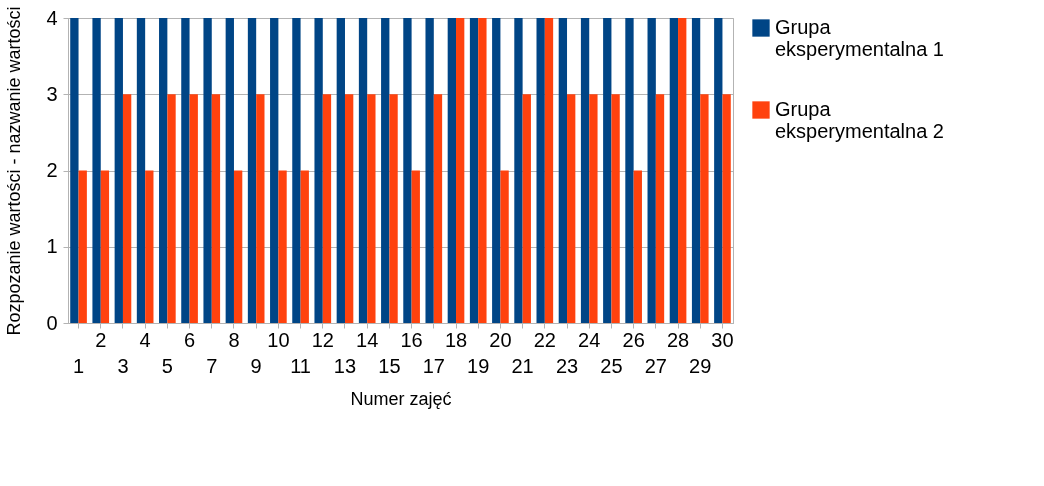  What do you see at coordinates (212, 365) in the screenshot?
I see `x-tick-label: 7` at bounding box center [212, 365].